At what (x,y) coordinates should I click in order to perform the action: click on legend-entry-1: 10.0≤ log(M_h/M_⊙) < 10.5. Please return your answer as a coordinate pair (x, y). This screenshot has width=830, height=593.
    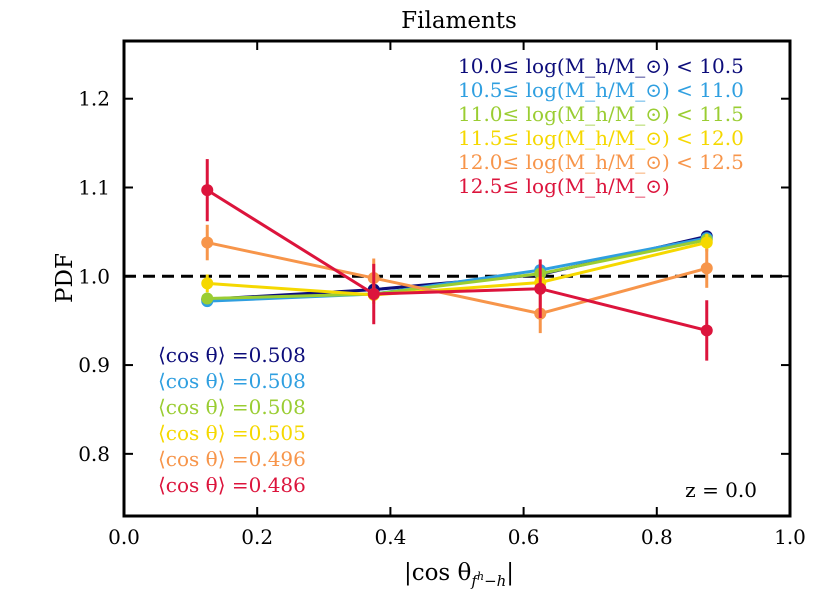
    Looking at the image, I should click on (601, 66).